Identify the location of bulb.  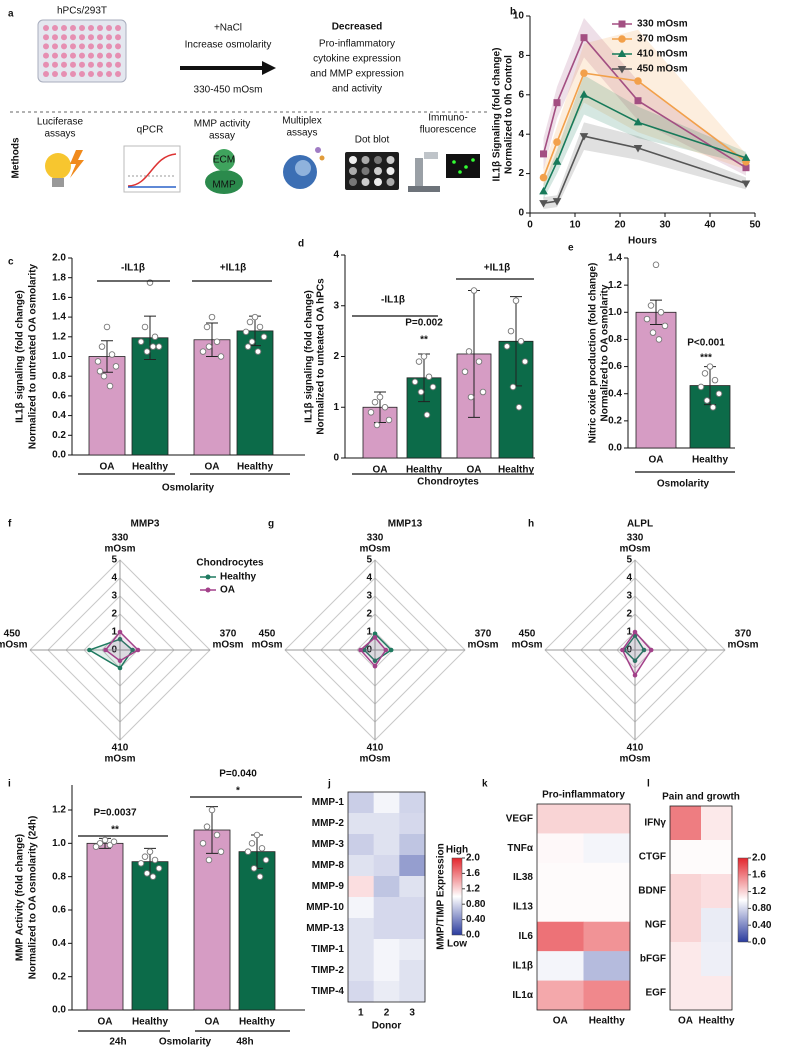
(58, 166).